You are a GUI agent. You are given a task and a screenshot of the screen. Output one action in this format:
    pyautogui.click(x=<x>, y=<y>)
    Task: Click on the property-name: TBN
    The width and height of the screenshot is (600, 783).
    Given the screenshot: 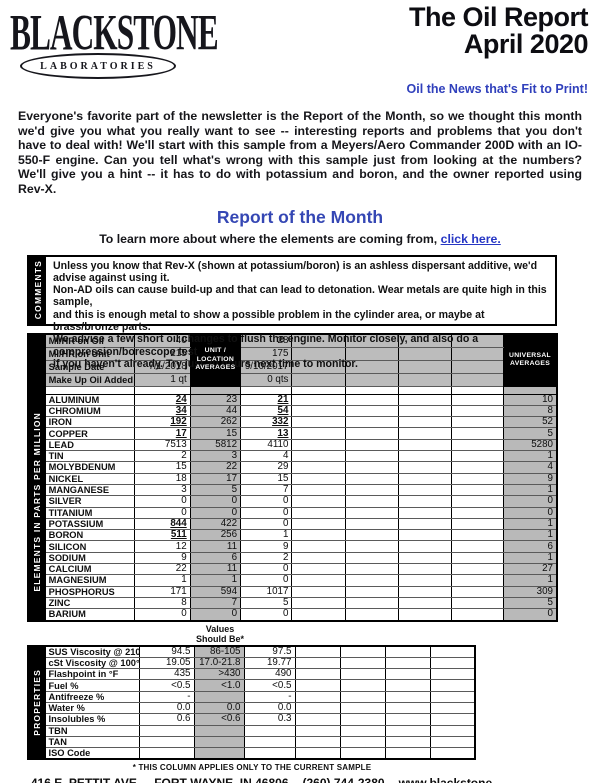 What is the action you would take?
    pyautogui.click(x=92, y=730)
    